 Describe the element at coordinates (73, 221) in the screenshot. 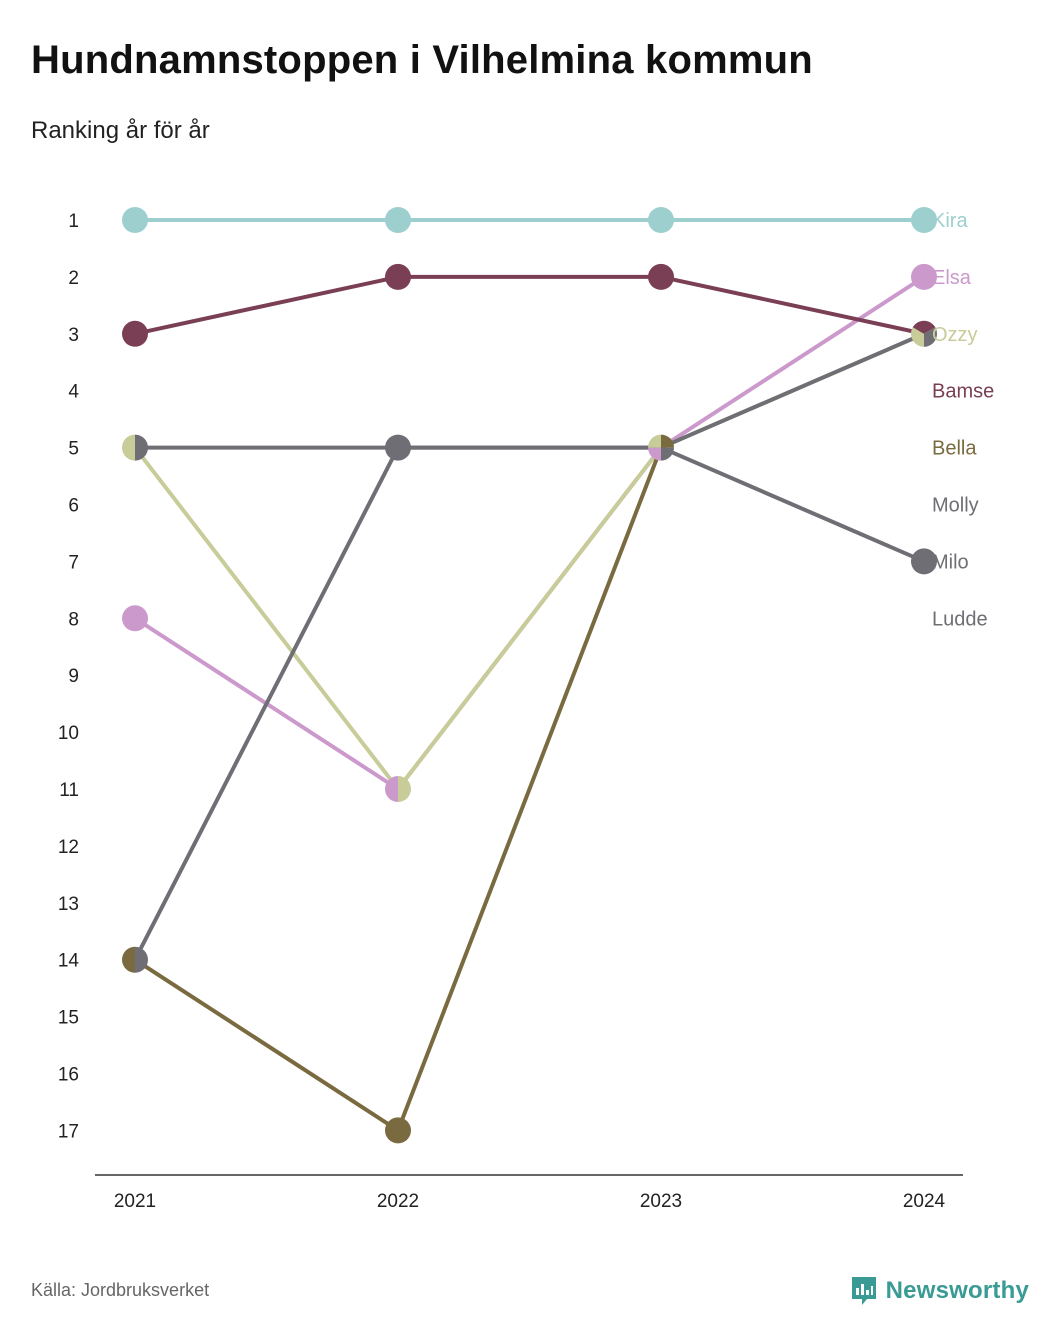

I see `y-tick-label: 1` at that location.